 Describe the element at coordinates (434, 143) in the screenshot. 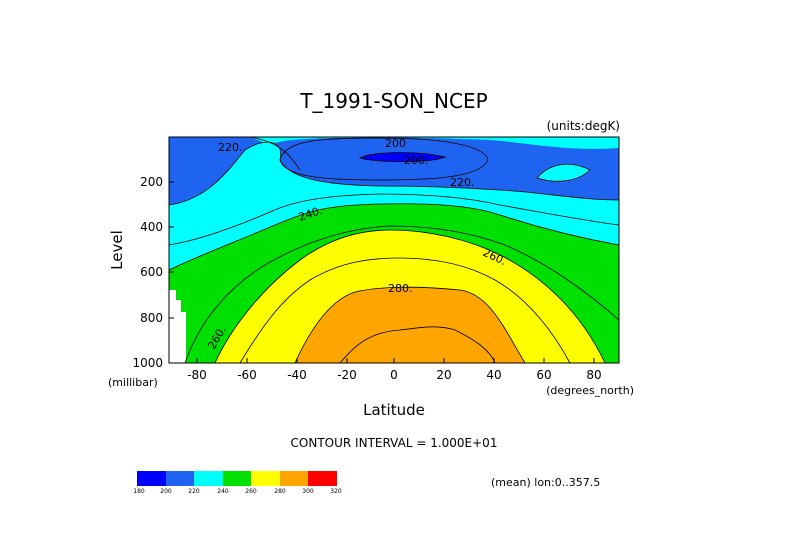

I see `band-220-top` at that location.